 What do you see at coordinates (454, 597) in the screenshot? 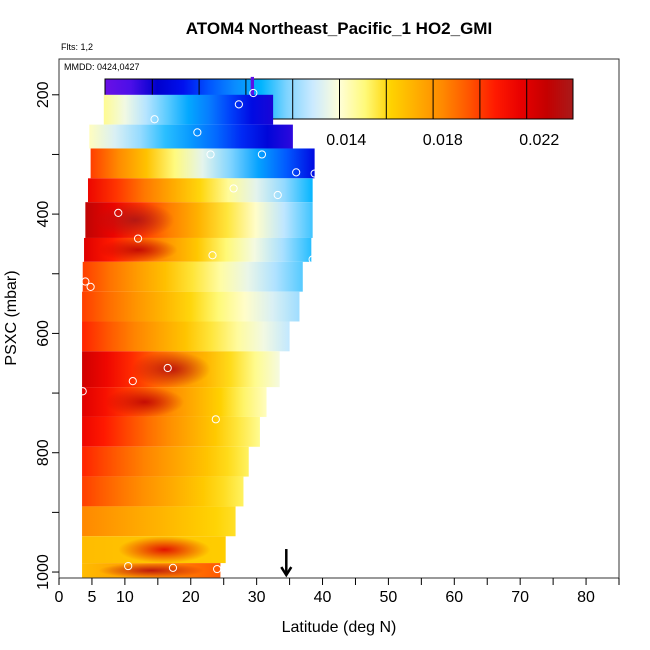
I see `x-tick-label: 60` at bounding box center [454, 597].